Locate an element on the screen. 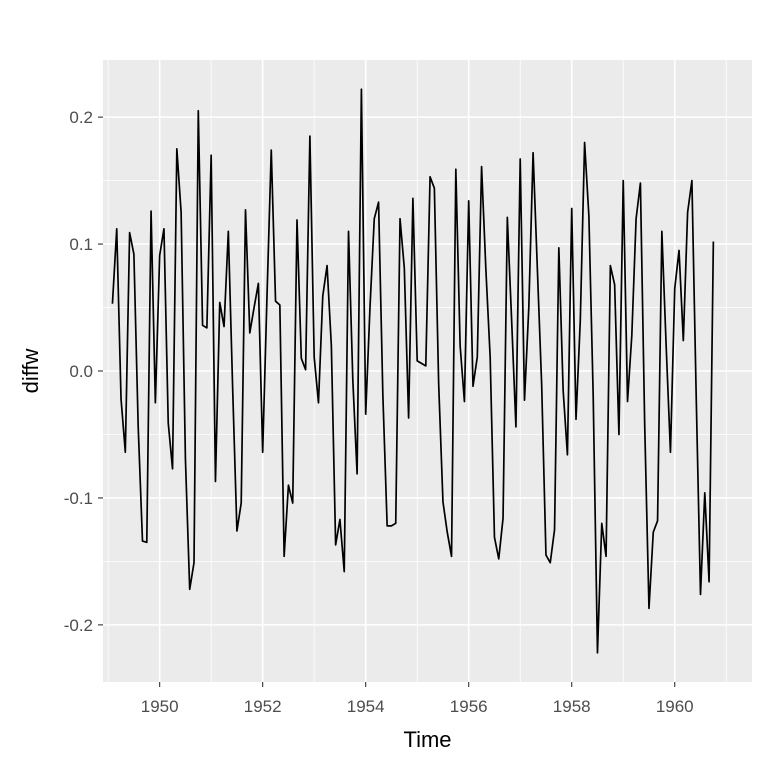 The width and height of the screenshot is (768, 768). x-tick-label: 1958 is located at coordinates (572, 706).